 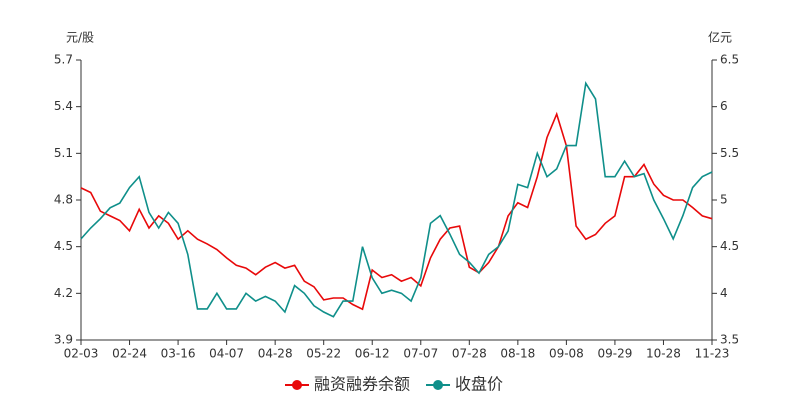 I want to click on x-tick-label: 09-29, so click(x=614, y=354).